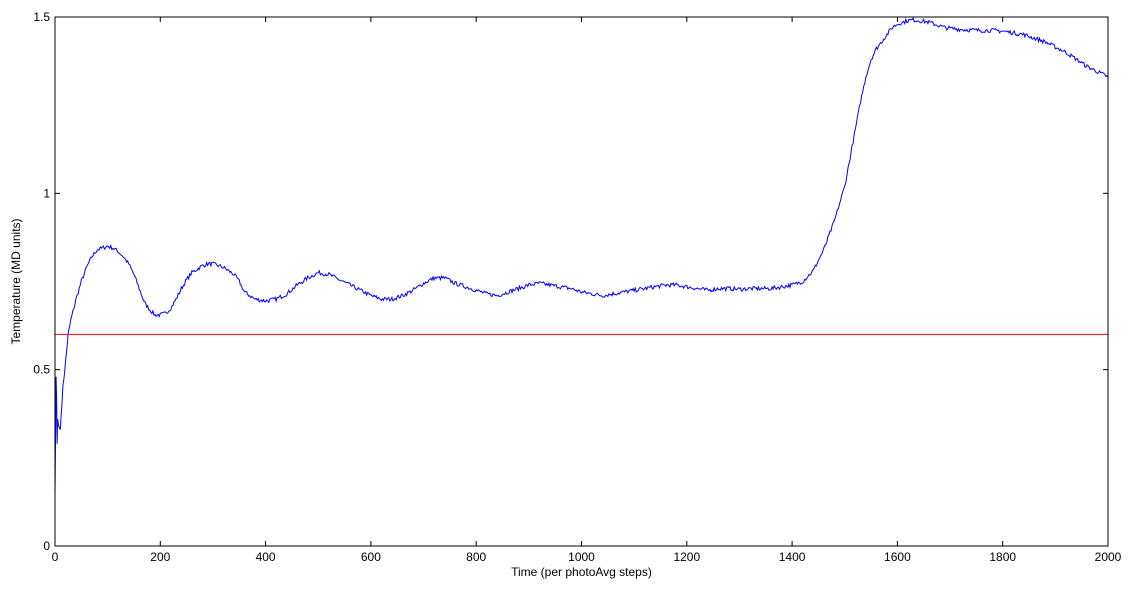  I want to click on x-tick-label: 400, so click(266, 557).